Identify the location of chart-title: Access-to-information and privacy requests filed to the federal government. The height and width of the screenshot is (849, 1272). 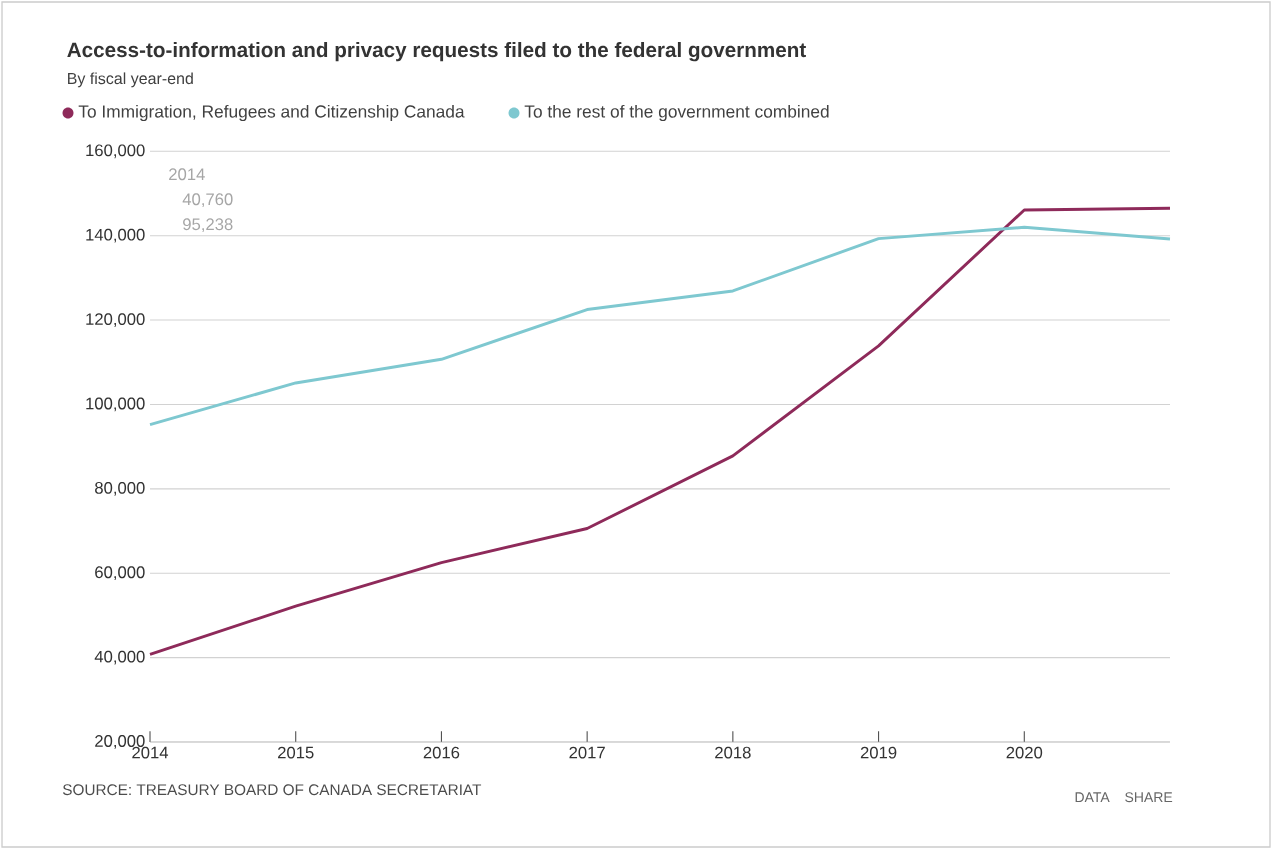
(436, 52).